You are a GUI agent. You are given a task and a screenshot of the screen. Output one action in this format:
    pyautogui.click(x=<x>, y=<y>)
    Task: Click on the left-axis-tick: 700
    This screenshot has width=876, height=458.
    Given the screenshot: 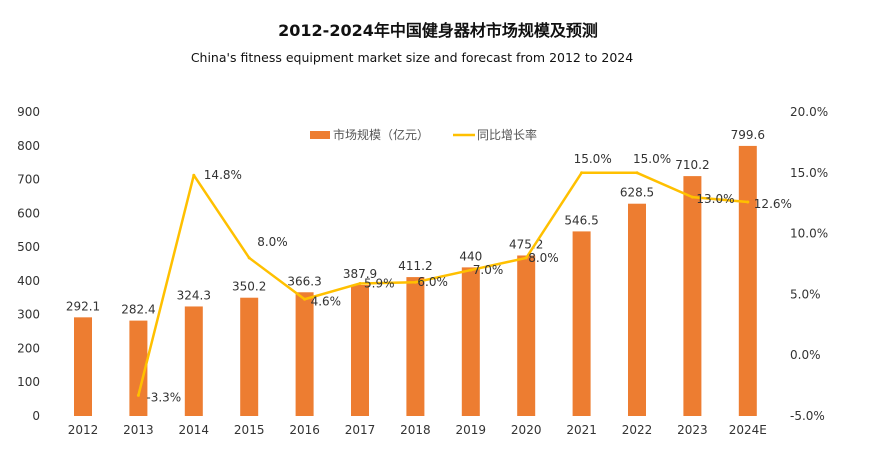 What is the action you would take?
    pyautogui.click(x=28, y=180)
    